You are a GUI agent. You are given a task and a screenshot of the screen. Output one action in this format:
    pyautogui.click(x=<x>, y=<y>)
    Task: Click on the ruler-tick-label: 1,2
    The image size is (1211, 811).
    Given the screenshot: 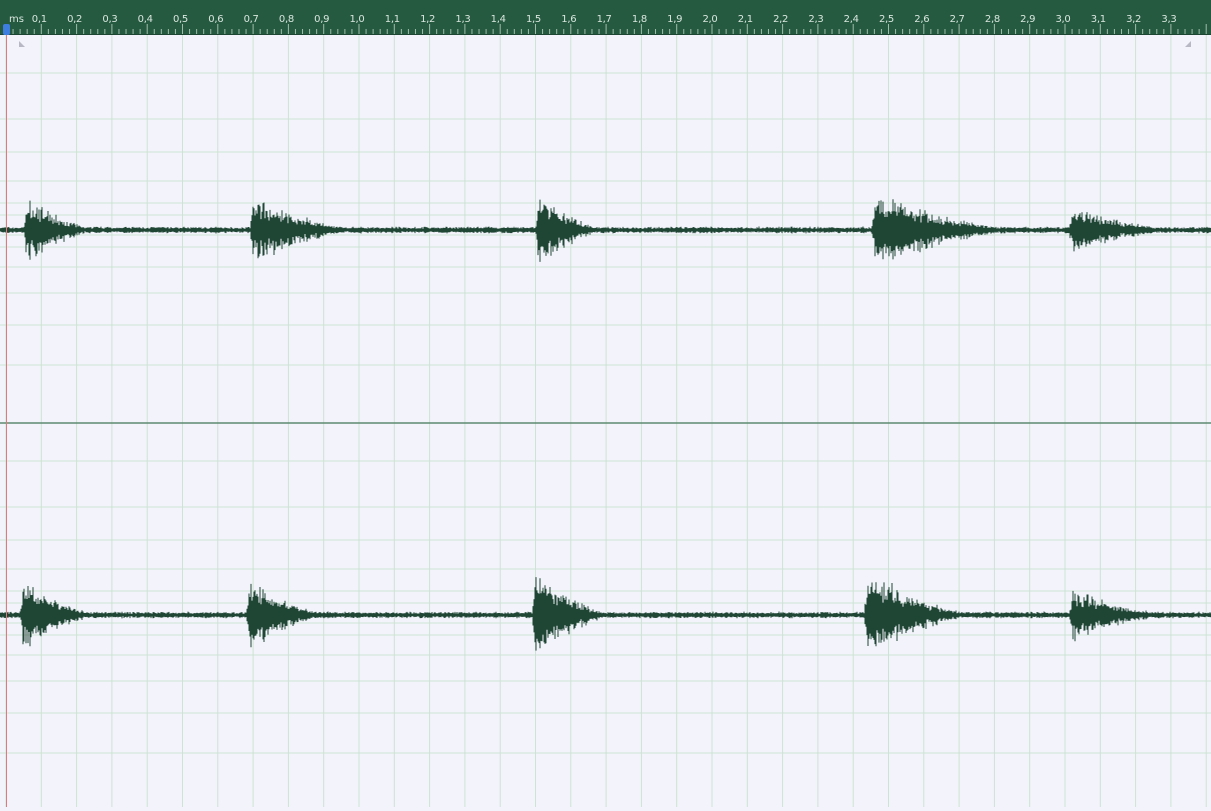 What is the action you would take?
    pyautogui.click(x=428, y=19)
    